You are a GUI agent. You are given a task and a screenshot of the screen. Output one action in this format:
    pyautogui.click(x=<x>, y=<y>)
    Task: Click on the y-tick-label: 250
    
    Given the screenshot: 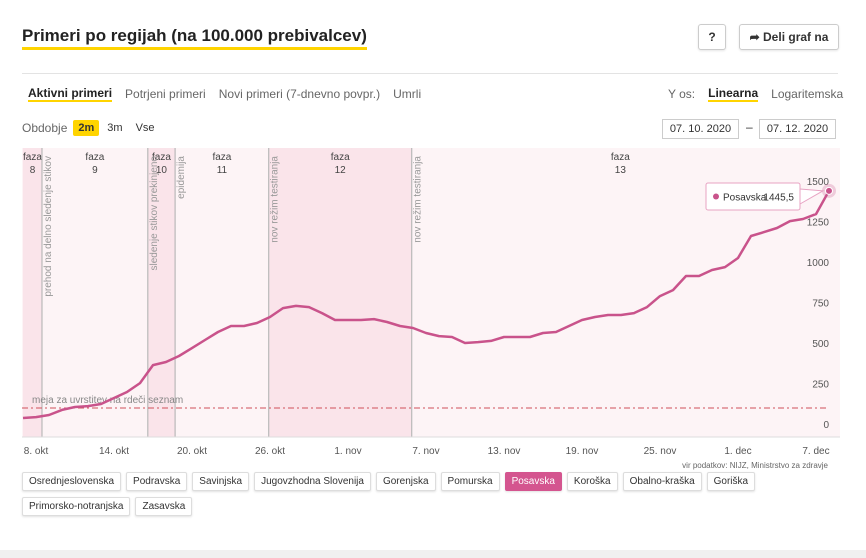 What is the action you would take?
    pyautogui.click(x=820, y=385)
    